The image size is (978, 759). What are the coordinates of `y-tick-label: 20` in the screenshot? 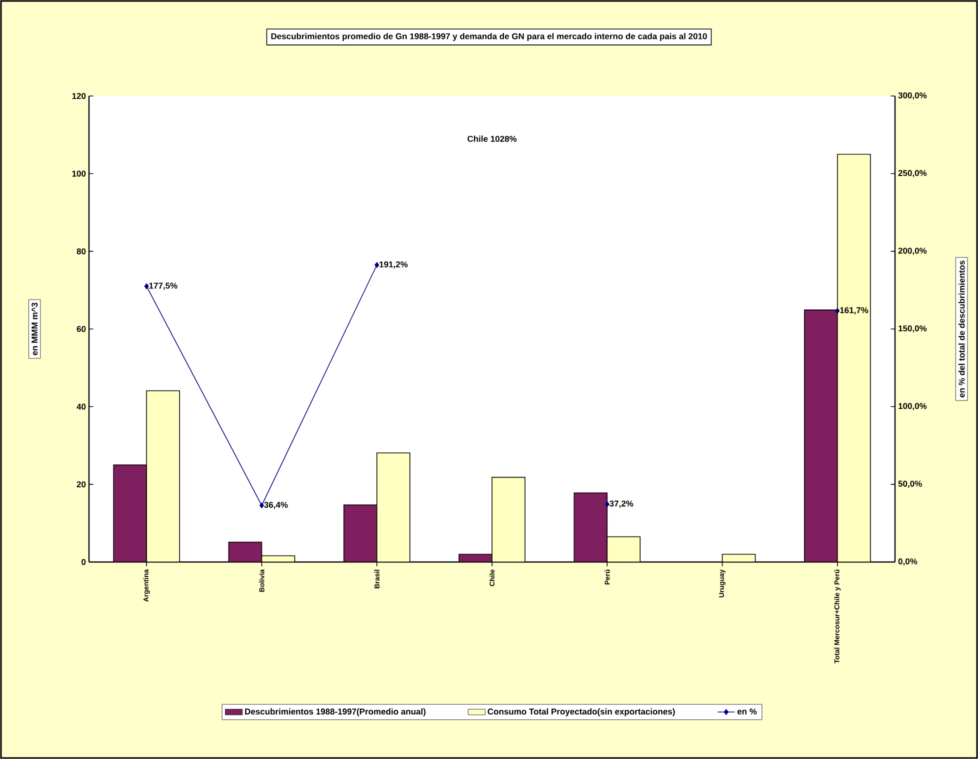 It's located at (81, 484).